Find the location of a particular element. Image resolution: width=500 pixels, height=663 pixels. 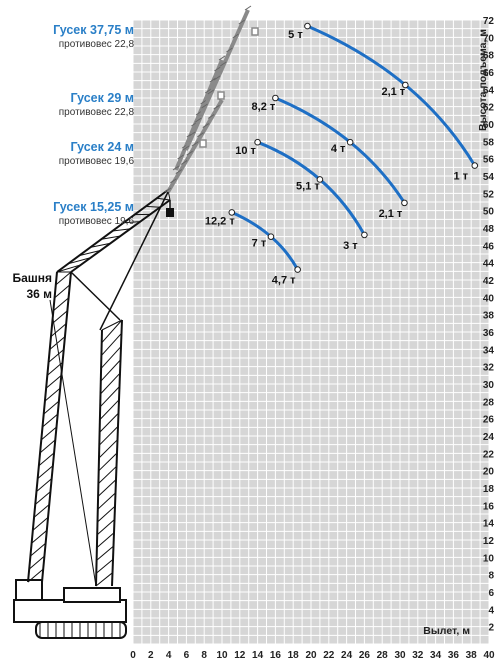

y-tick-label: 36 is located at coordinates (489, 333).